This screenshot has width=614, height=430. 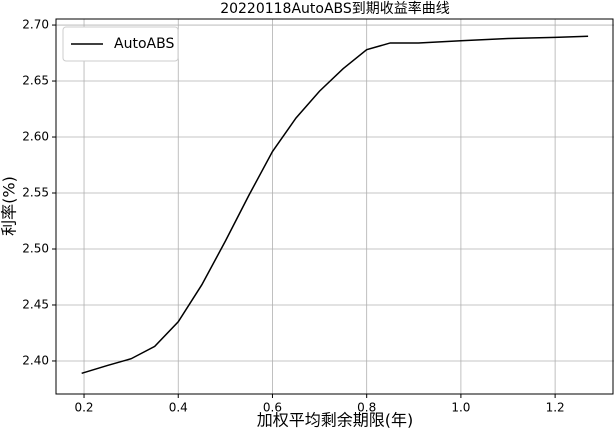 What do you see at coordinates (335, 8) in the screenshot?
I see `chart-title: 20220118AutoABS到期收益率曲线` at bounding box center [335, 8].